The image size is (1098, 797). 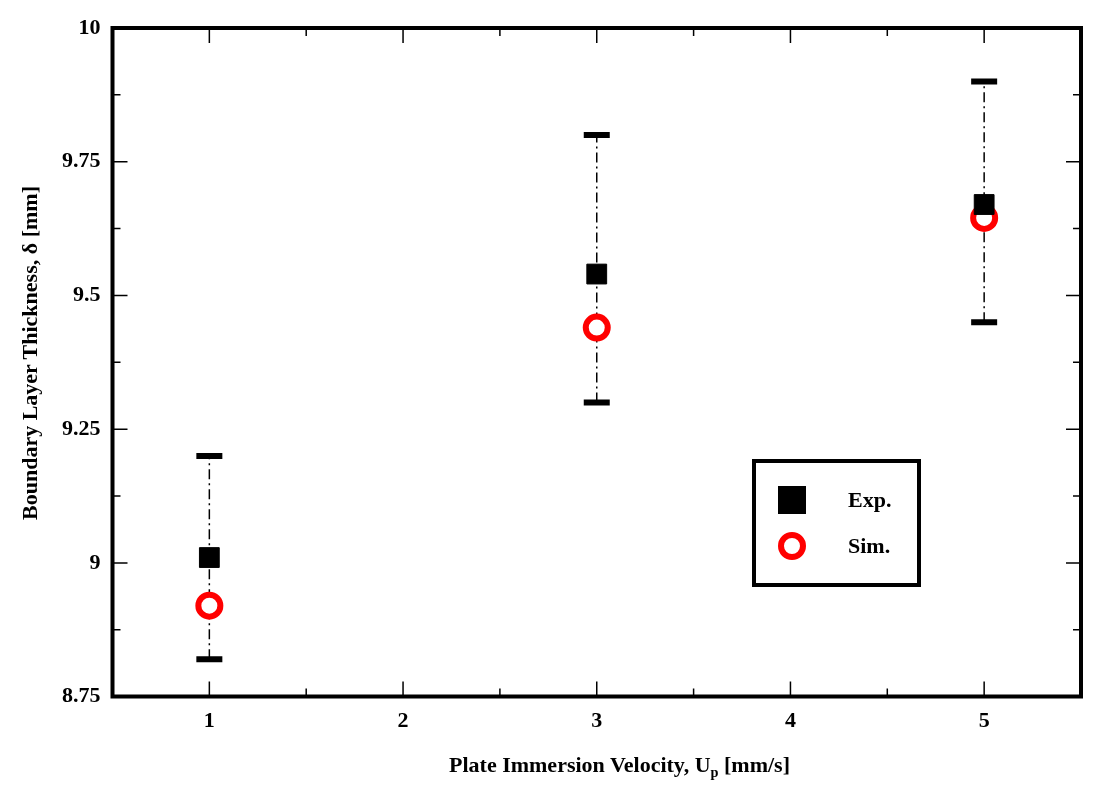 I want to click on x-tick-label: 5, so click(x=984, y=720).